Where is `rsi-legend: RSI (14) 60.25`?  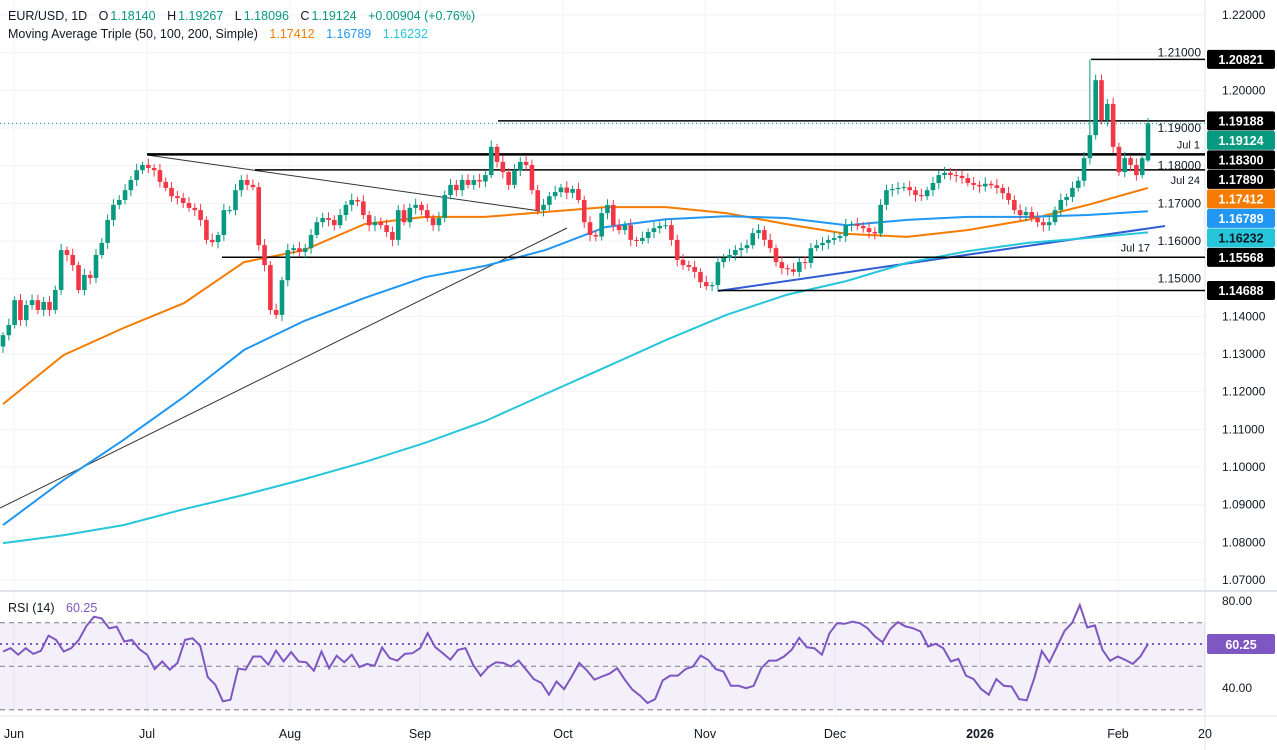 rsi-legend: RSI (14) 60.25 is located at coordinates (53, 608).